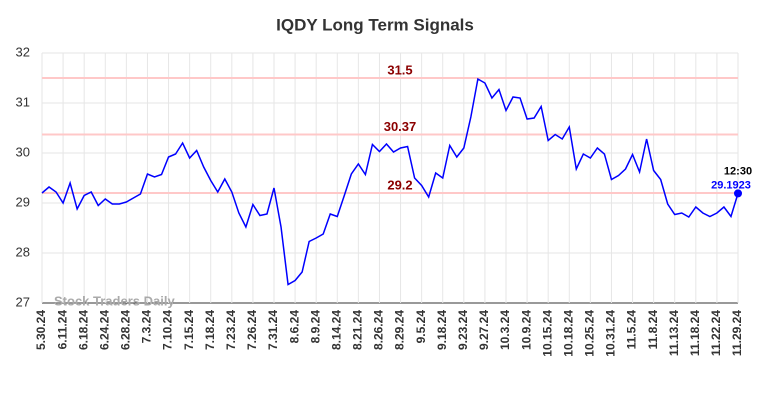 Image resolution: width=784 pixels, height=398 pixels. What do you see at coordinates (442, 330) in the screenshot?
I see `x-tick-label: 9.18.24` at bounding box center [442, 330].